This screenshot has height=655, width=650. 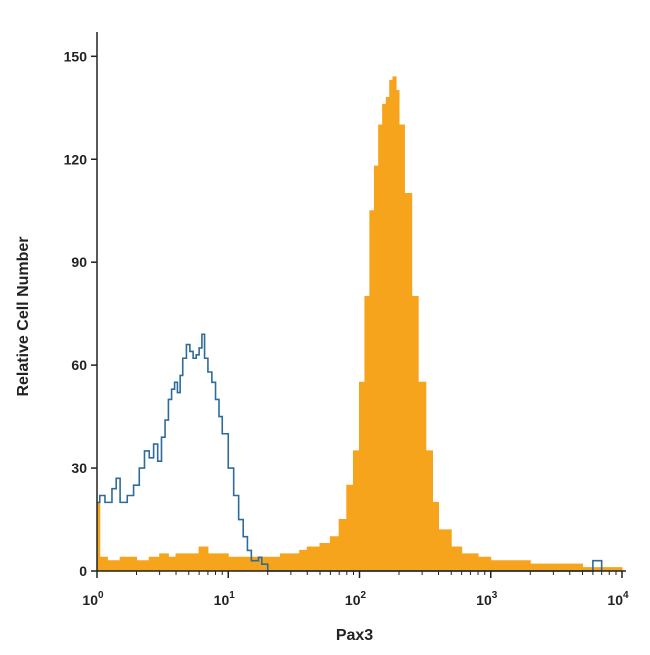 I want to click on x-tick-label: 10⁴, so click(x=618, y=599).